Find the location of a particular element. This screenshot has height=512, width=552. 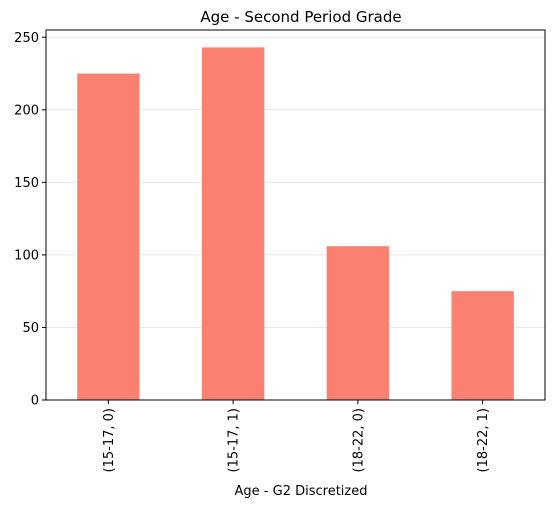

y-axis: 0 50 100 150 200 250 is located at coordinates (30, 220).